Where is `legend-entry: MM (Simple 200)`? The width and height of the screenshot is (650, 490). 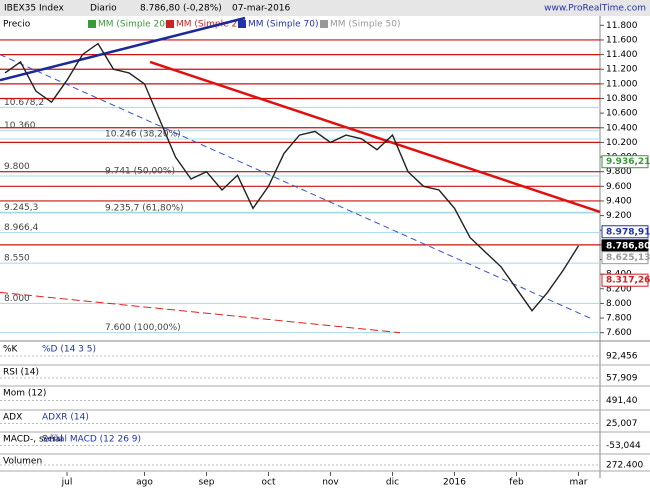 legend-entry: MM (Simple 200) is located at coordinates (136, 25).